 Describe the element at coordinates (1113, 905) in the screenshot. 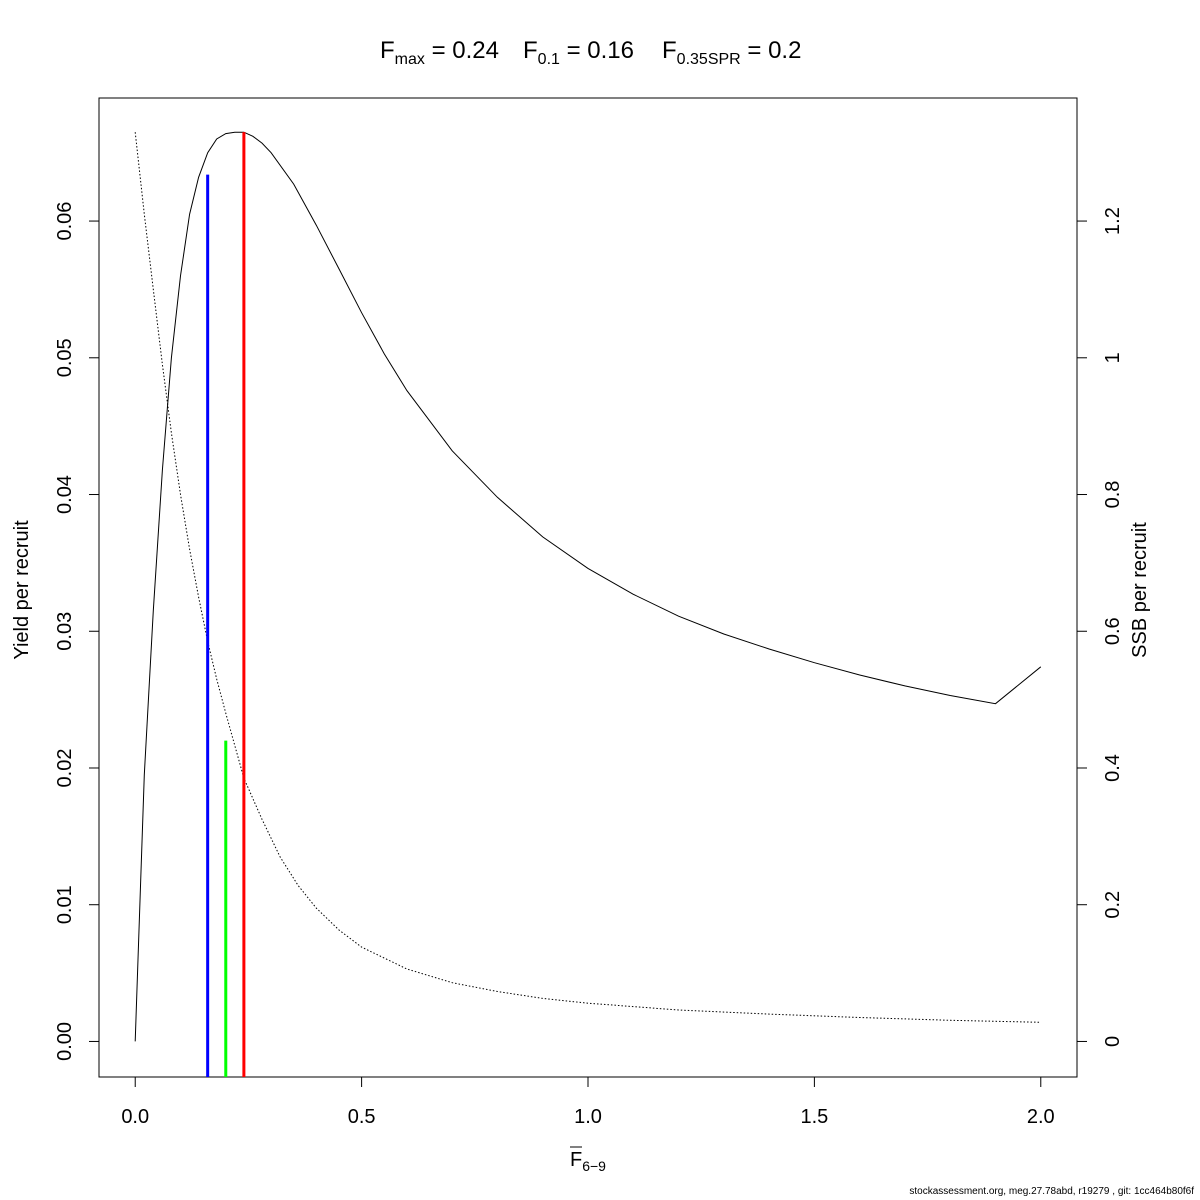

I see `y2-tick-label: 0.2` at that location.